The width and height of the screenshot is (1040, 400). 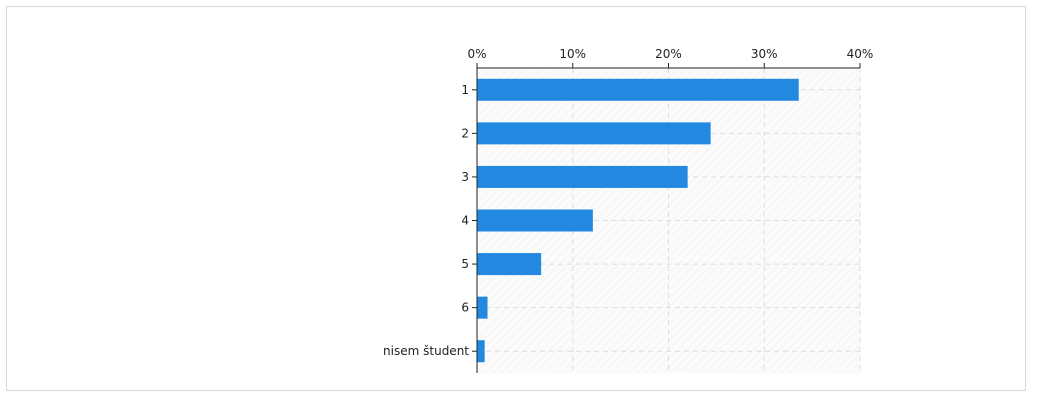 What do you see at coordinates (572, 54) in the screenshot?
I see `x-tick-label: 10%` at bounding box center [572, 54].